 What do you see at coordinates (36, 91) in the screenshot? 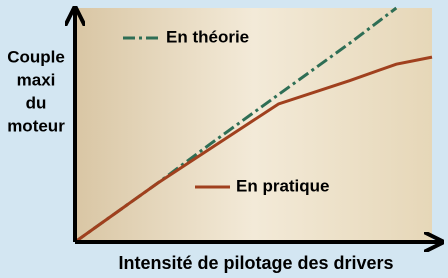
I see `y-axis-label: Couple maxi du moteur` at bounding box center [36, 91].